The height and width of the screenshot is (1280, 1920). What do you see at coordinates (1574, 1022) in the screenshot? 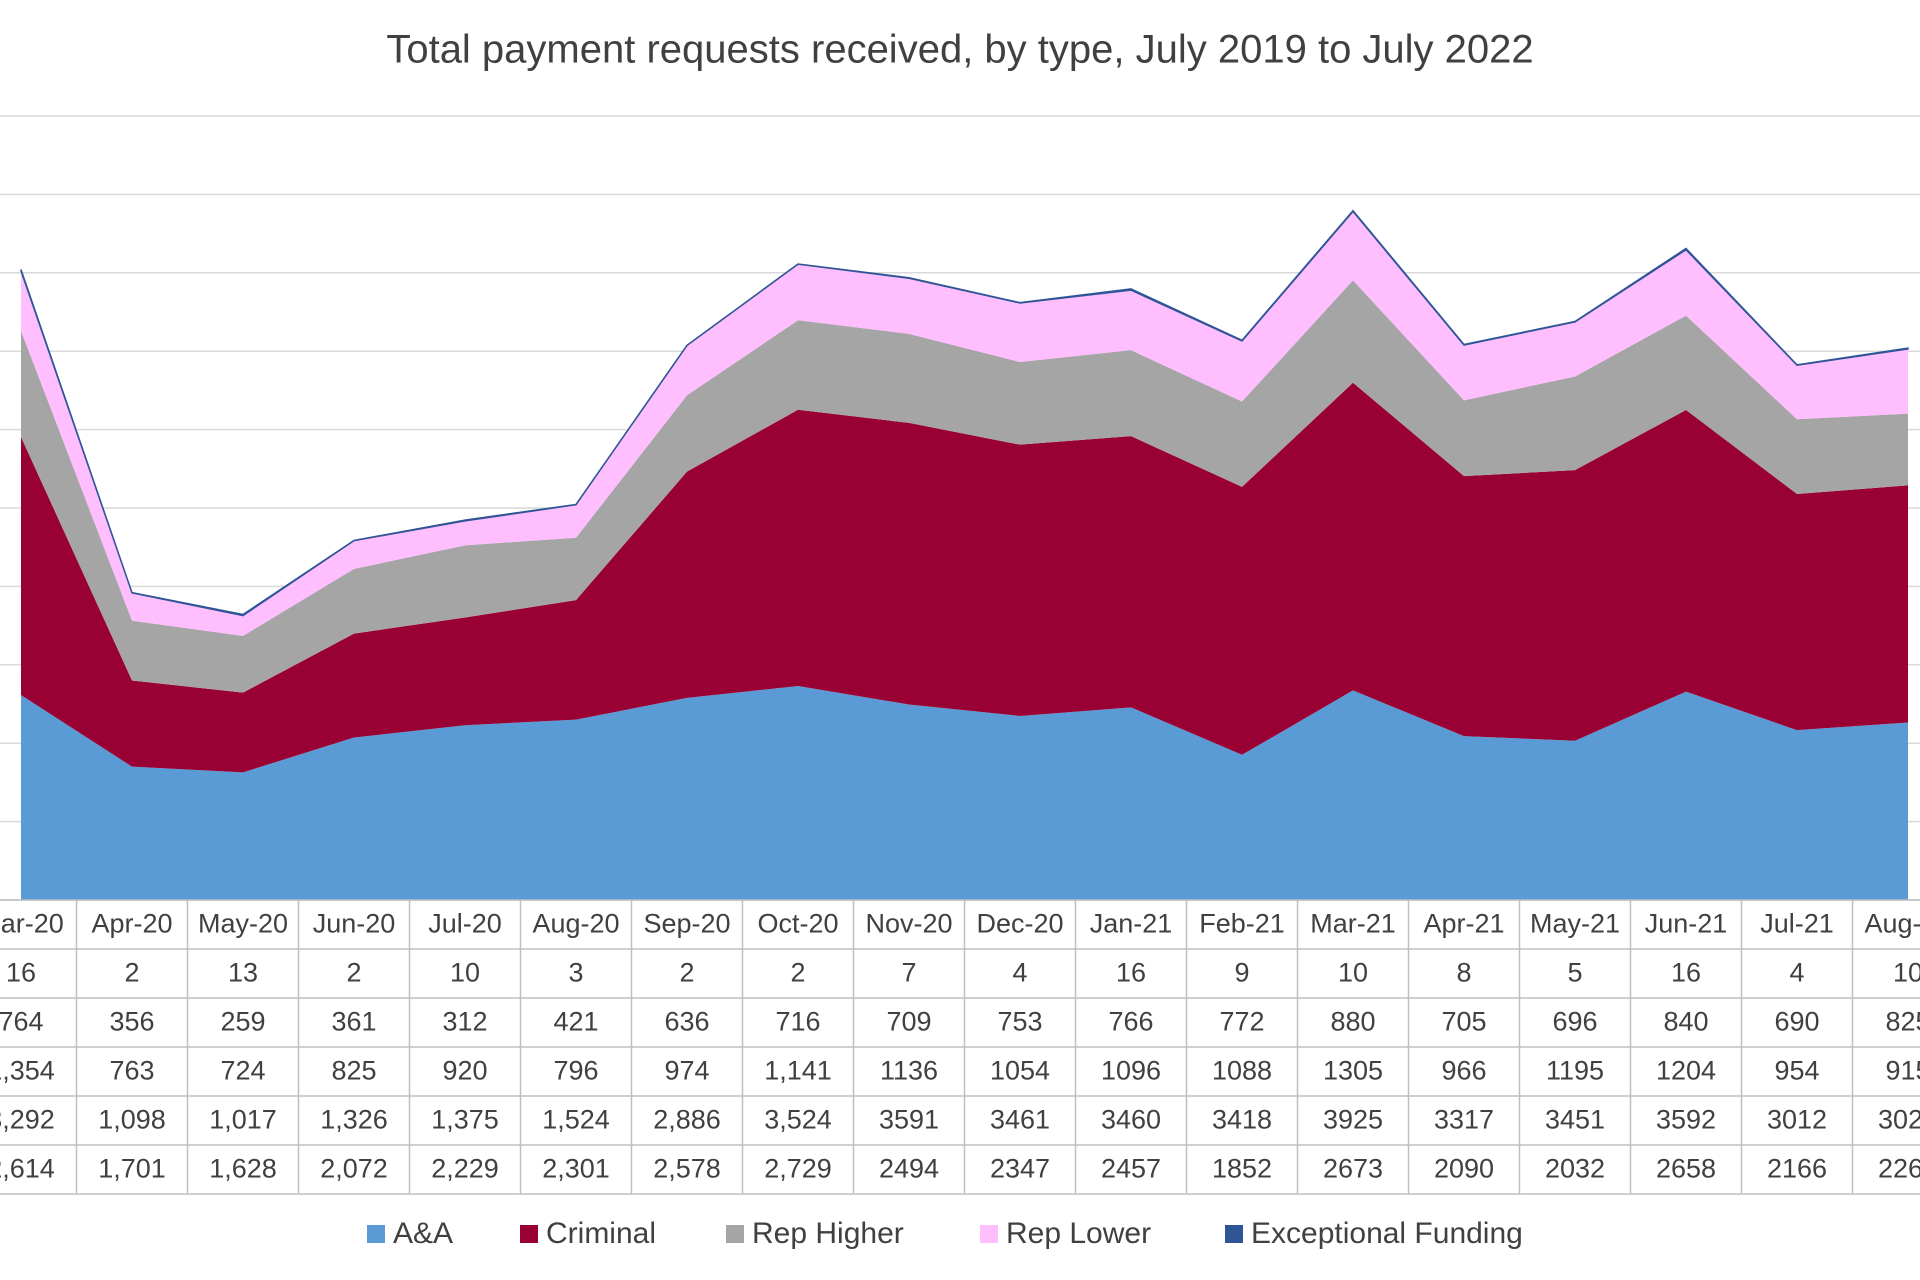
I see `table-cell: 696` at bounding box center [1574, 1022].